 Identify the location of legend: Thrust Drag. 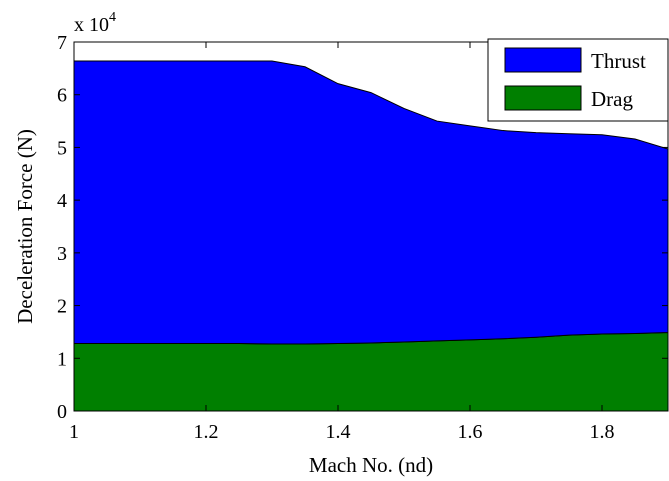
(578, 80).